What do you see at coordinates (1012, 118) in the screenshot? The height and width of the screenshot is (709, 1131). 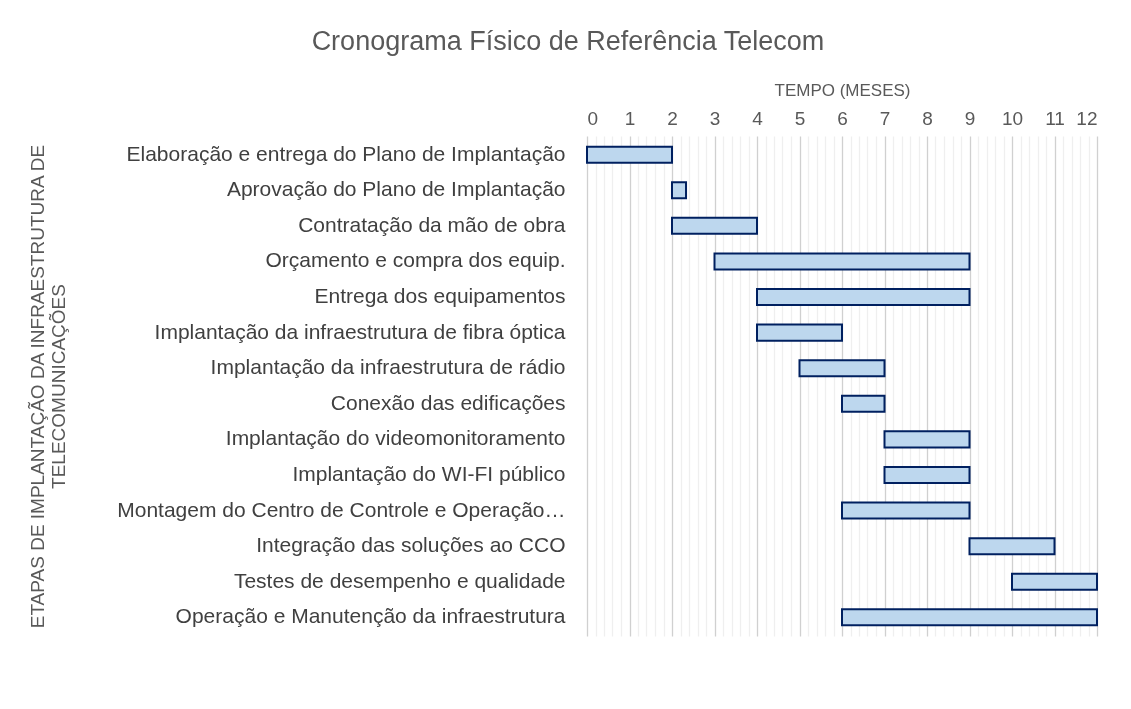 I see `x-tick-label: 10` at bounding box center [1012, 118].